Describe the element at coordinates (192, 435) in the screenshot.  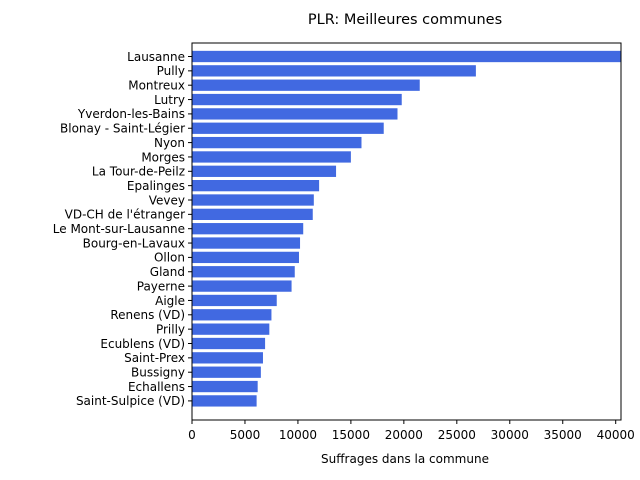
I see `x-tick-label: 0` at that location.